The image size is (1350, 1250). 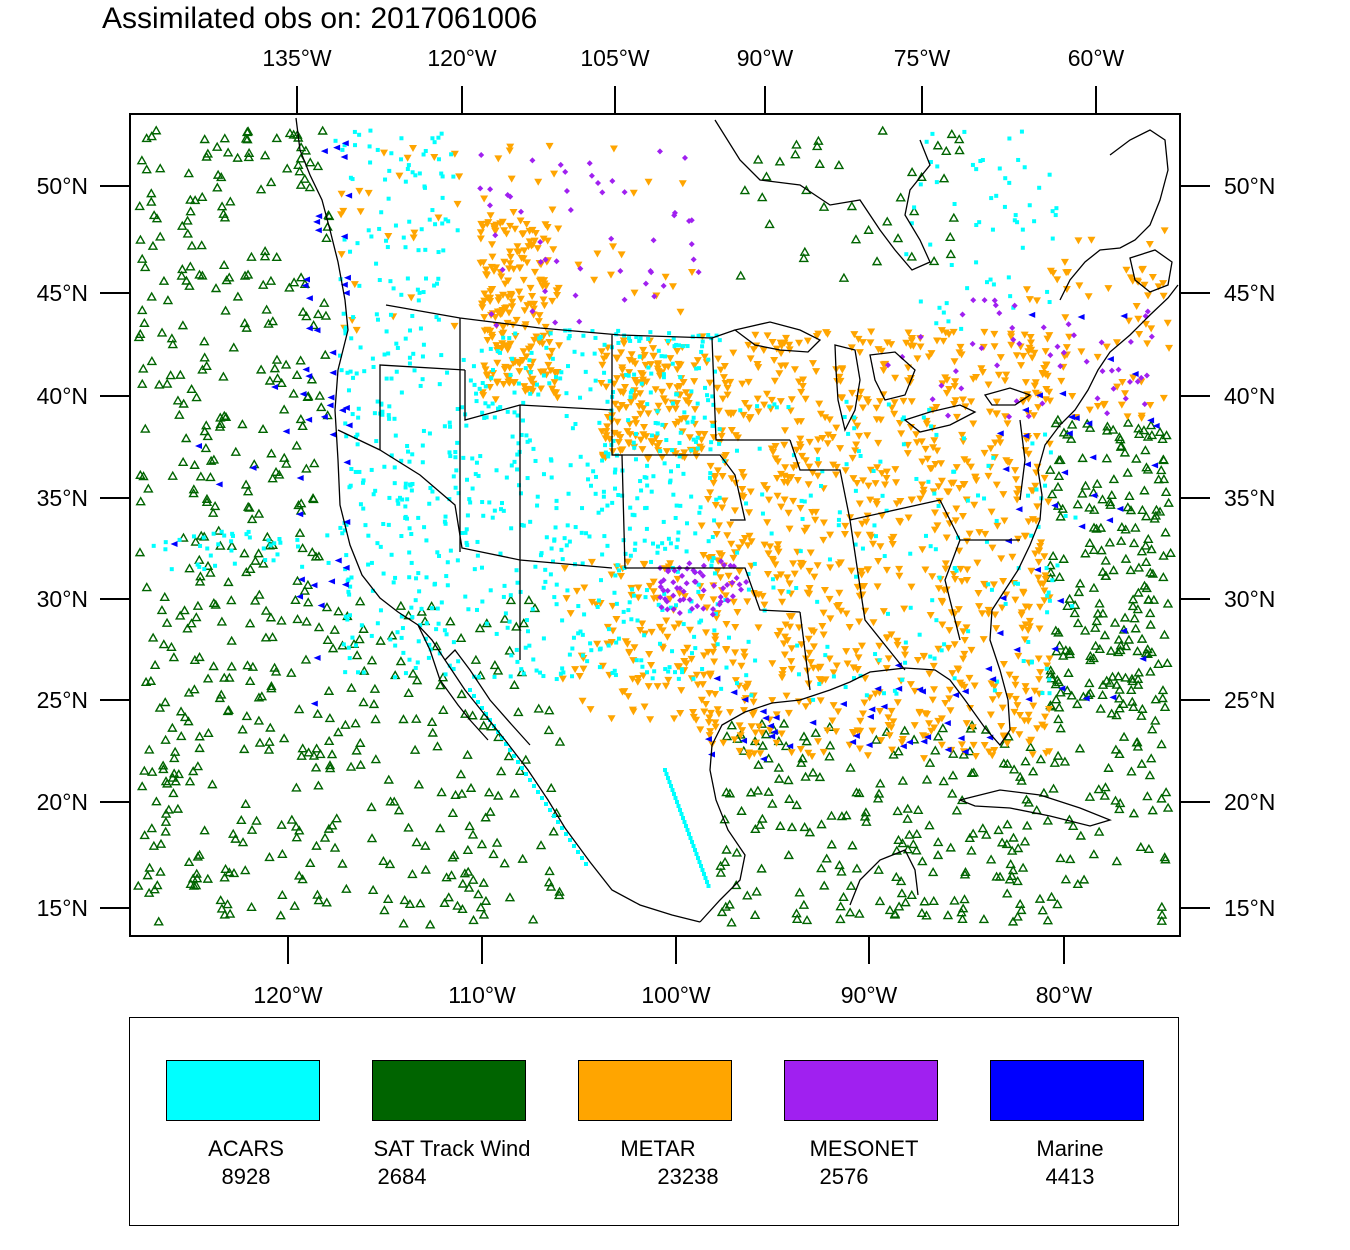 I want to click on map-outline, so click(x=822, y=195).